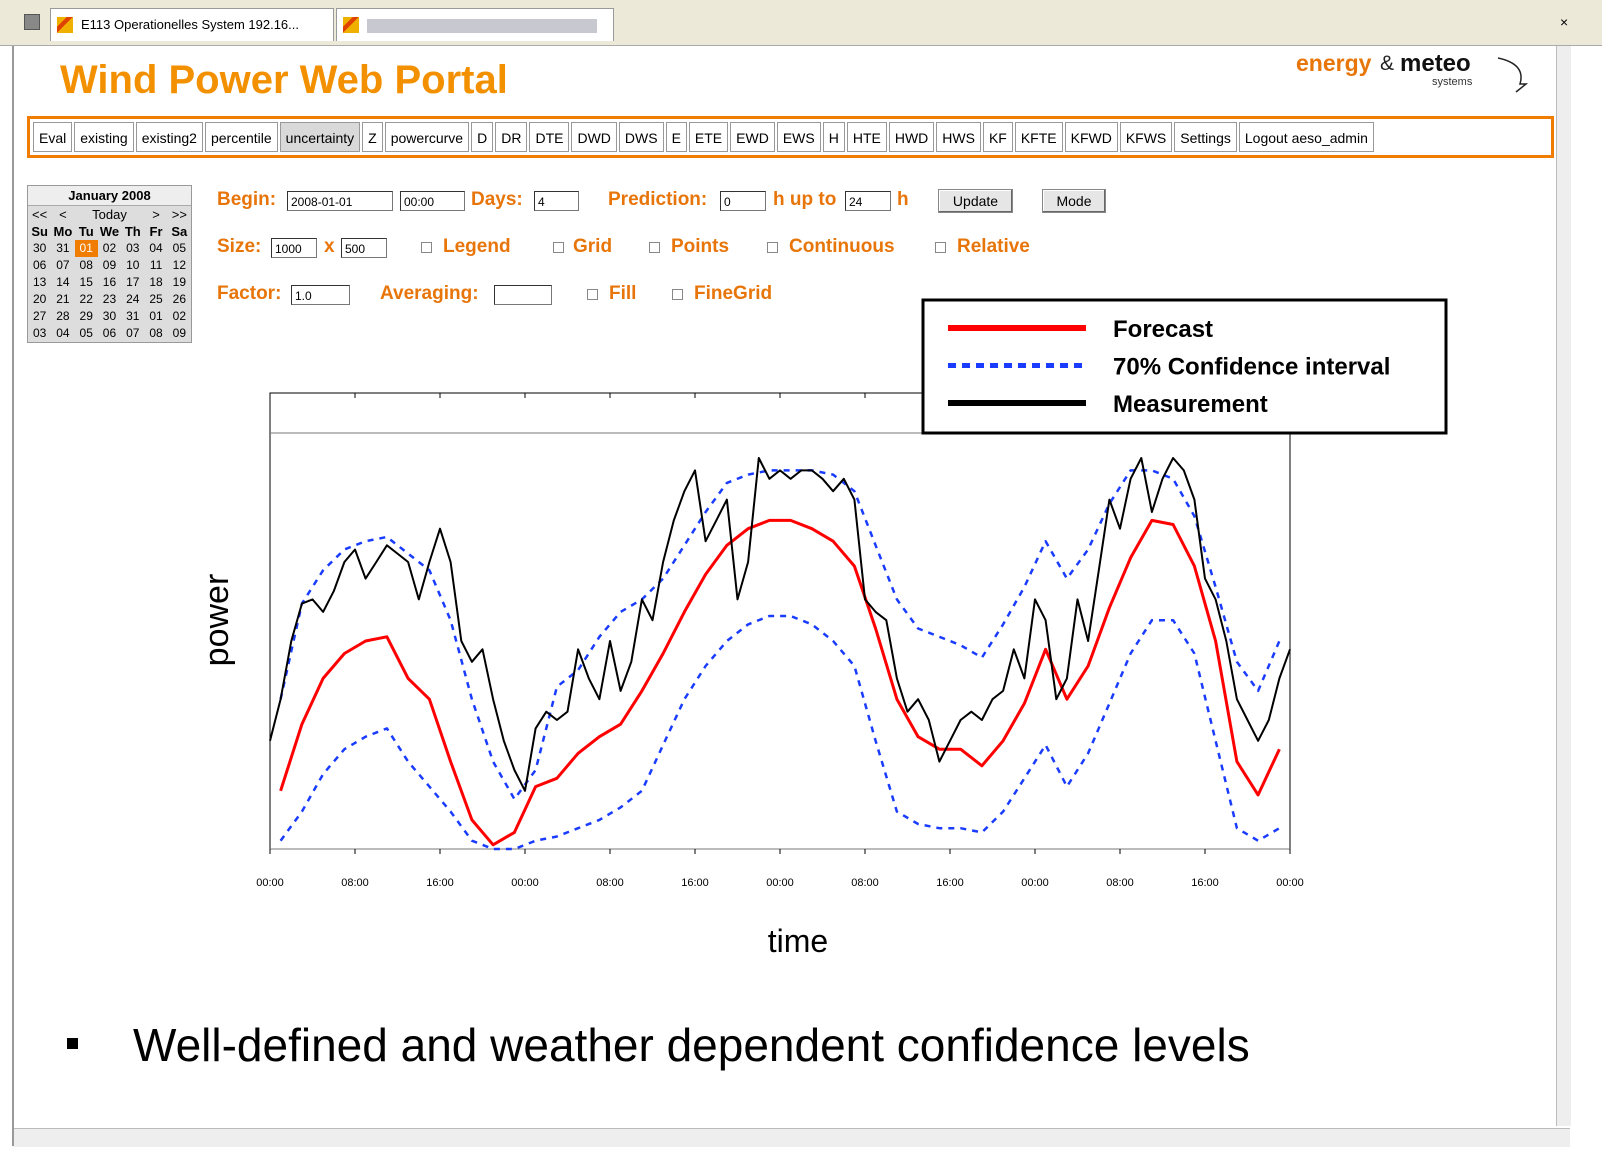 The width and height of the screenshot is (1602, 1170). Describe the element at coordinates (903, 199) in the screenshot. I see `label: h` at that location.